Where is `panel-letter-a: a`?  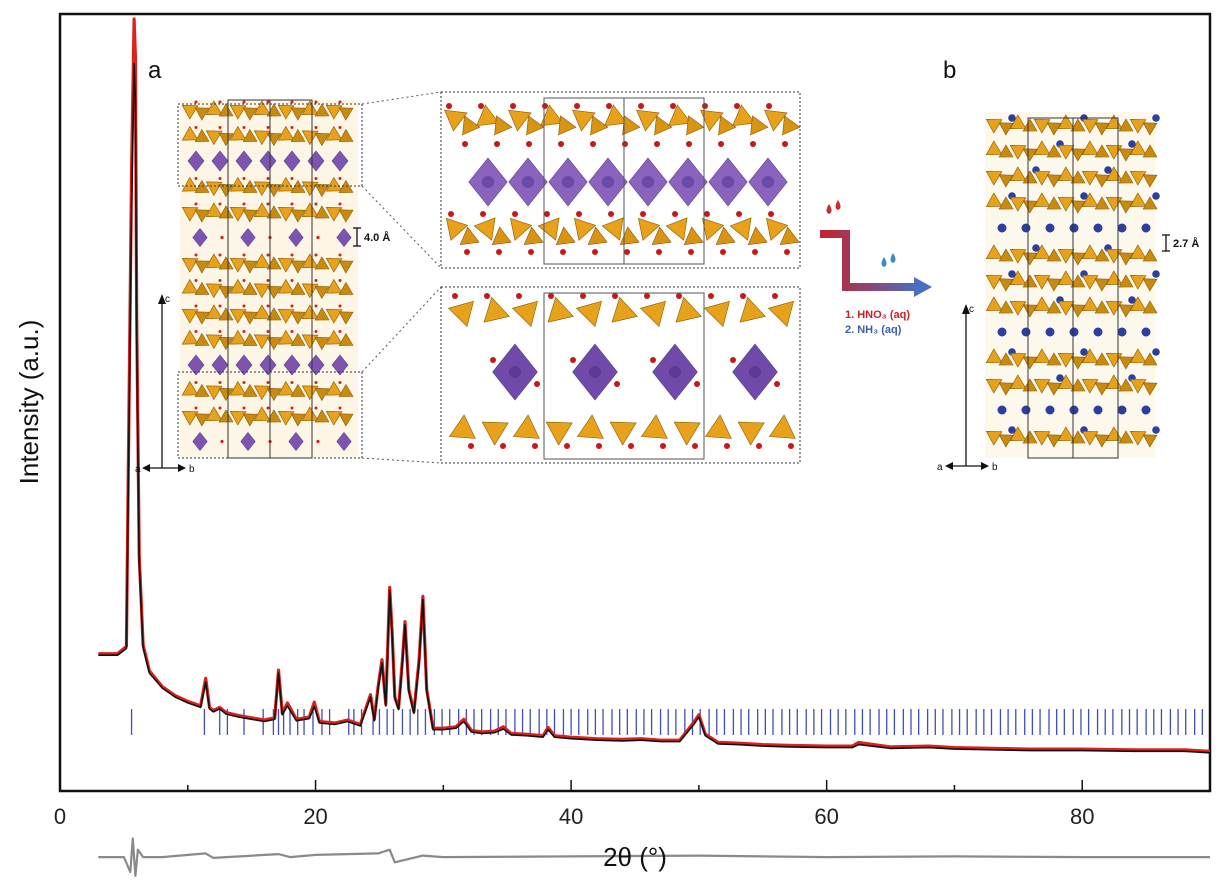 panel-letter-a: a is located at coordinates (155, 70).